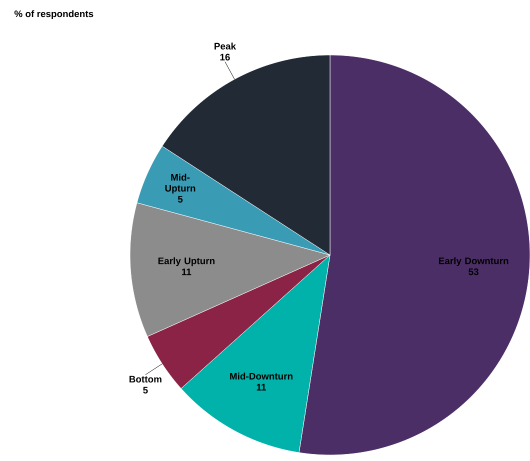  What do you see at coordinates (473, 272) in the screenshot?
I see `data-label: 53` at bounding box center [473, 272].